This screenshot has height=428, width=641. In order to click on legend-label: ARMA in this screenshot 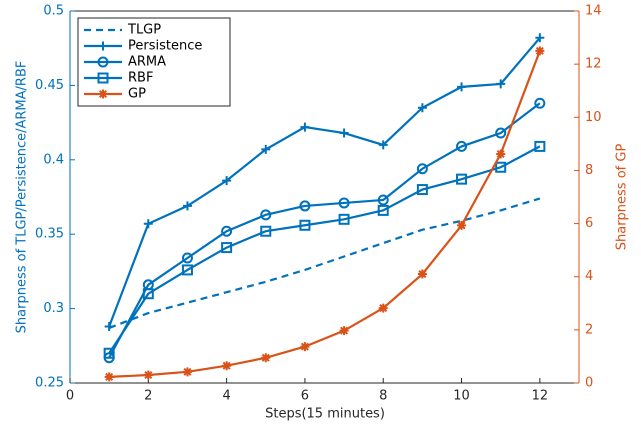, I will do `click(147, 62)`.